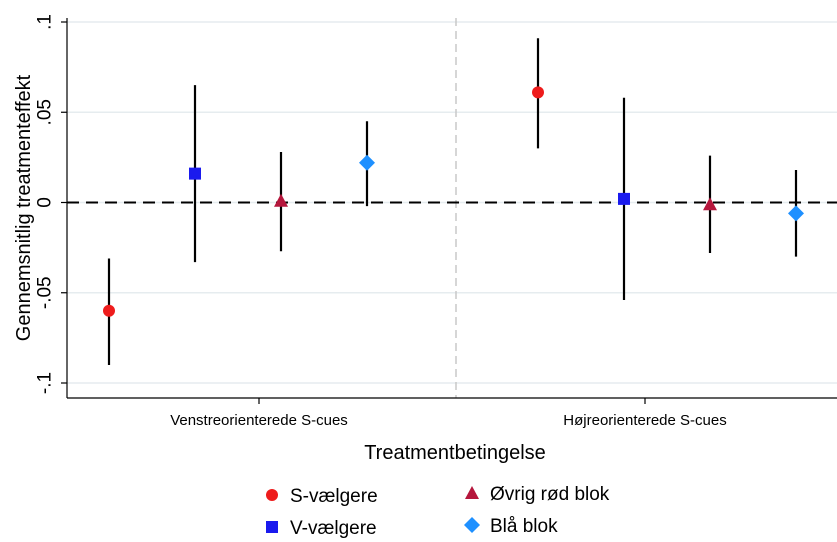  Describe the element at coordinates (45, 383) in the screenshot. I see `y-tick-label-4: -.1` at that location.